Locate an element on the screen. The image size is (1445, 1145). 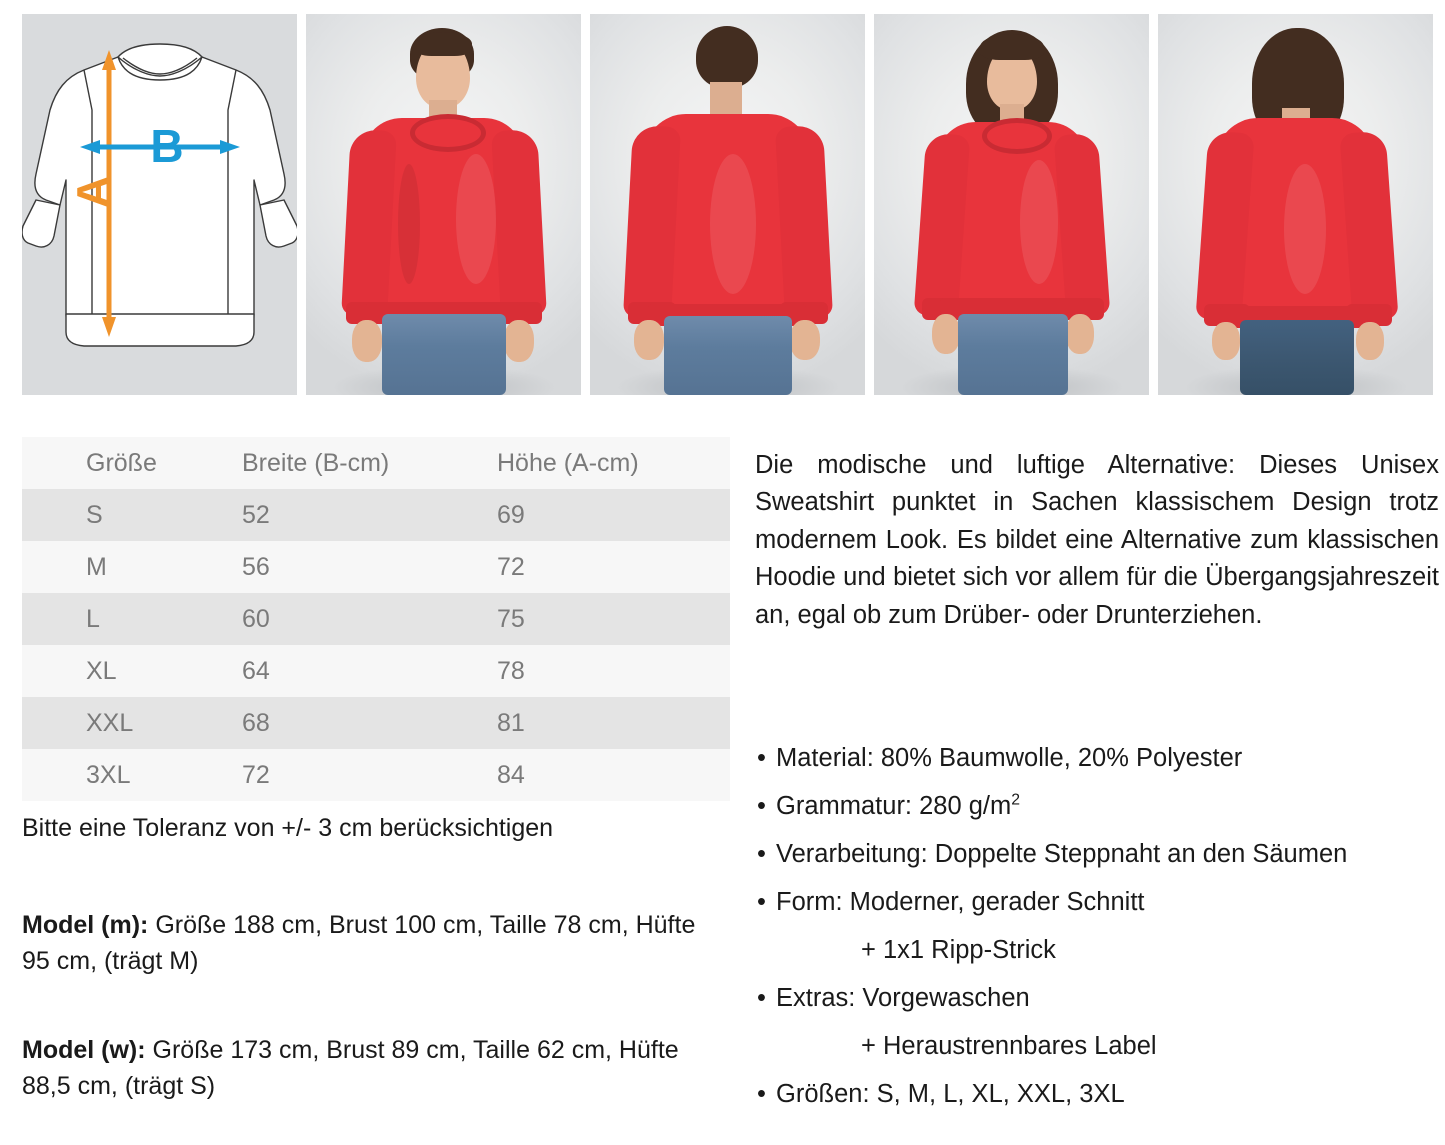
label-a: A is located at coordinates (93, 191).